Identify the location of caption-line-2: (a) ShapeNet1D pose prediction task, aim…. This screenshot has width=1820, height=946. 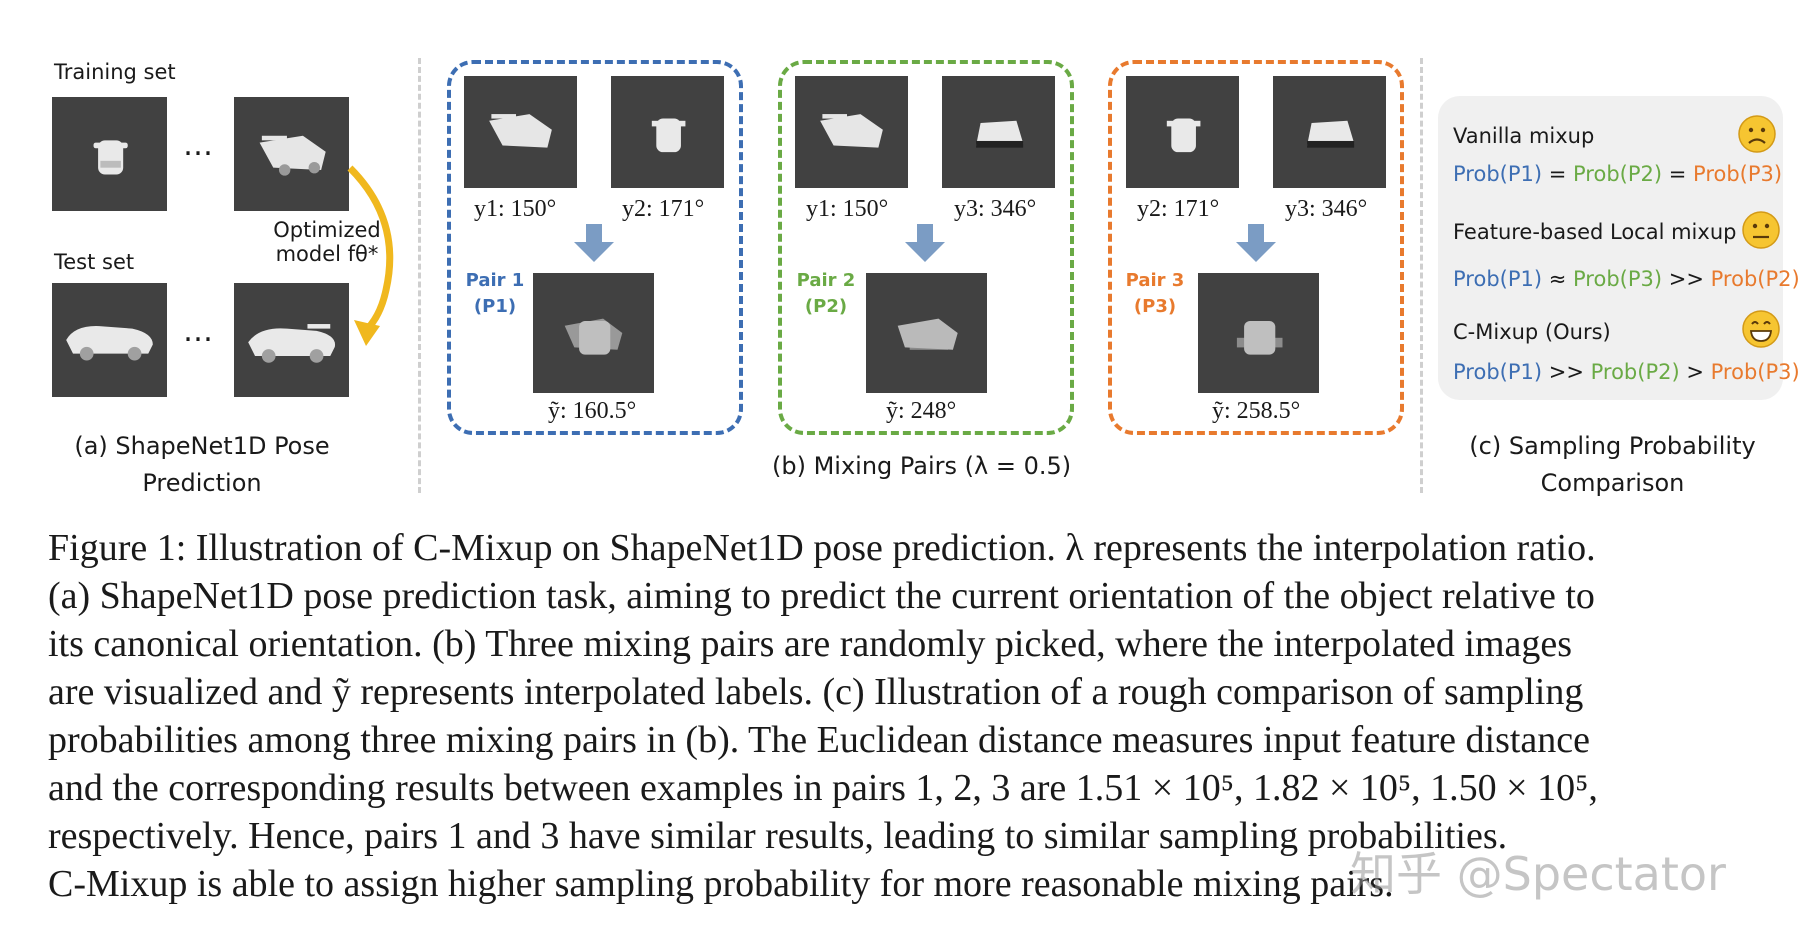
(821, 596).